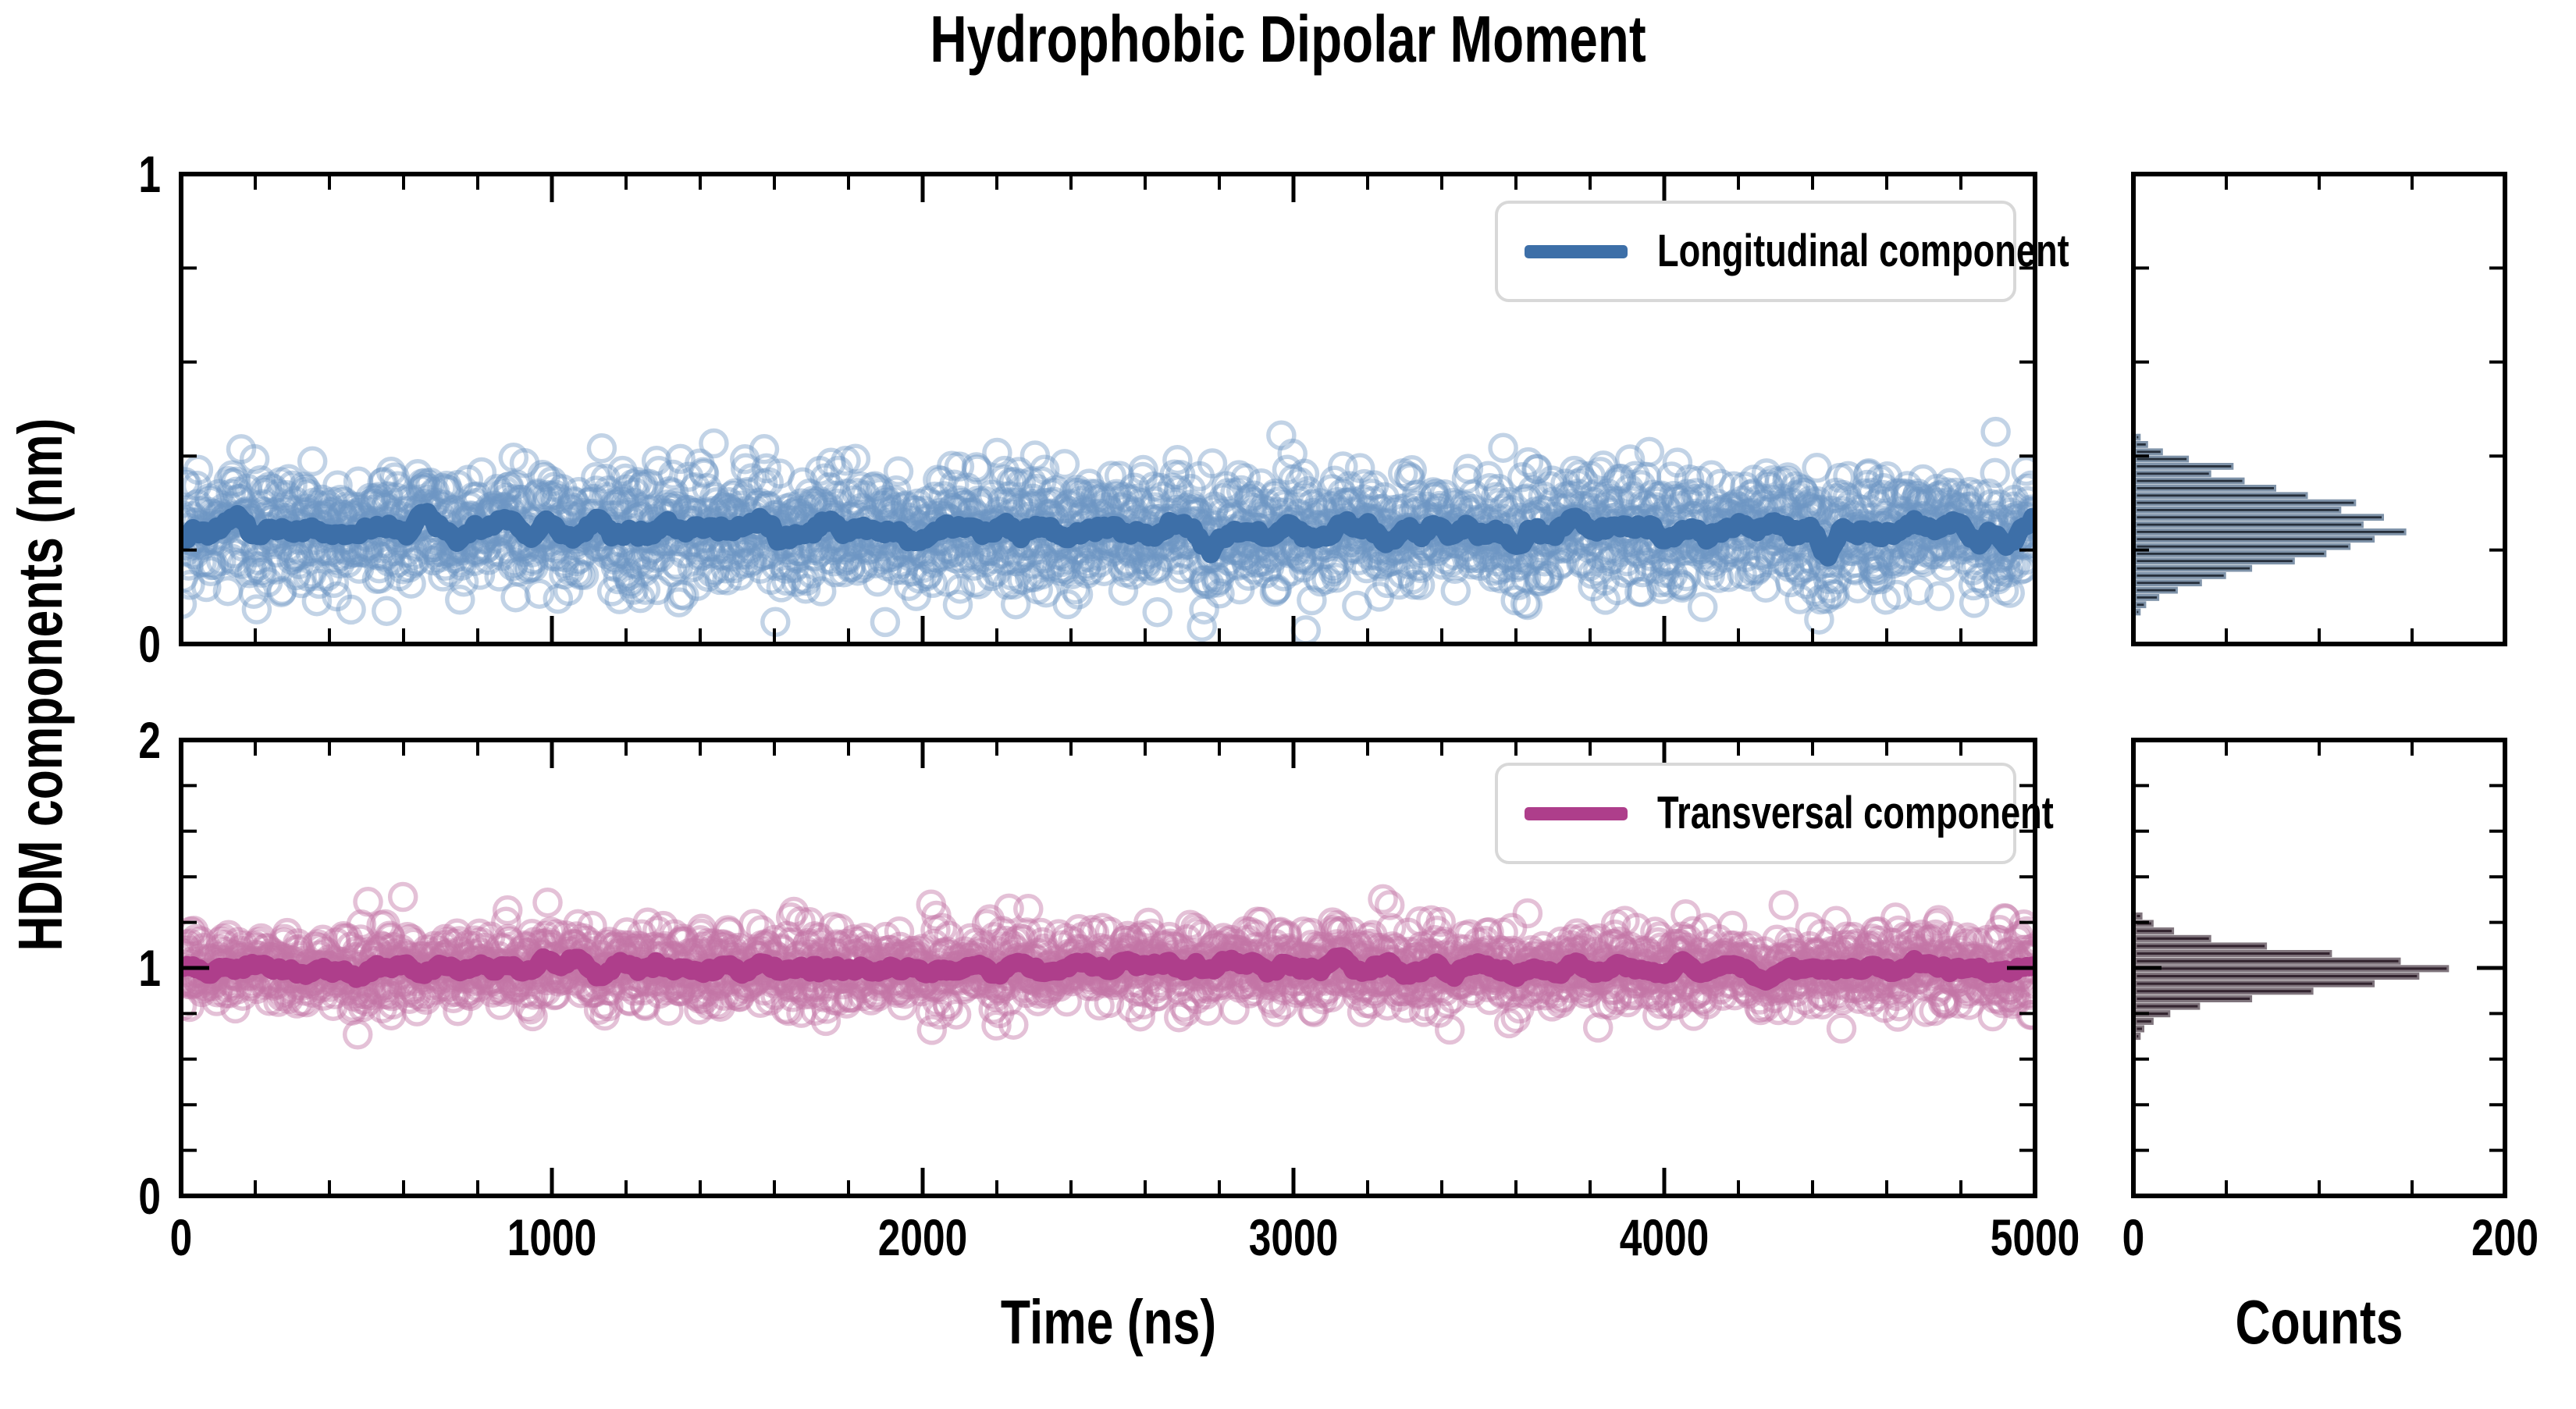 The image size is (2576, 1409). Describe the element at coordinates (1108, 1322) in the screenshot. I see `x-axis-label-time: Time (ns)` at that location.